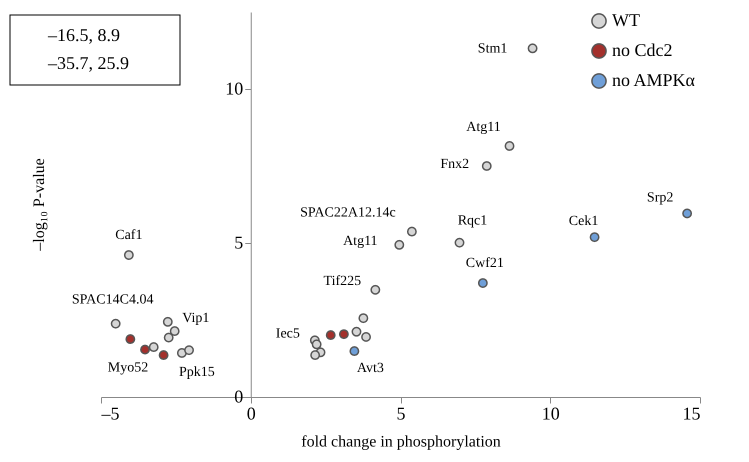 This screenshot has height=462, width=749. Describe the element at coordinates (401, 442) in the screenshot. I see `x-axis-title: fold change in phosphorylation` at that location.